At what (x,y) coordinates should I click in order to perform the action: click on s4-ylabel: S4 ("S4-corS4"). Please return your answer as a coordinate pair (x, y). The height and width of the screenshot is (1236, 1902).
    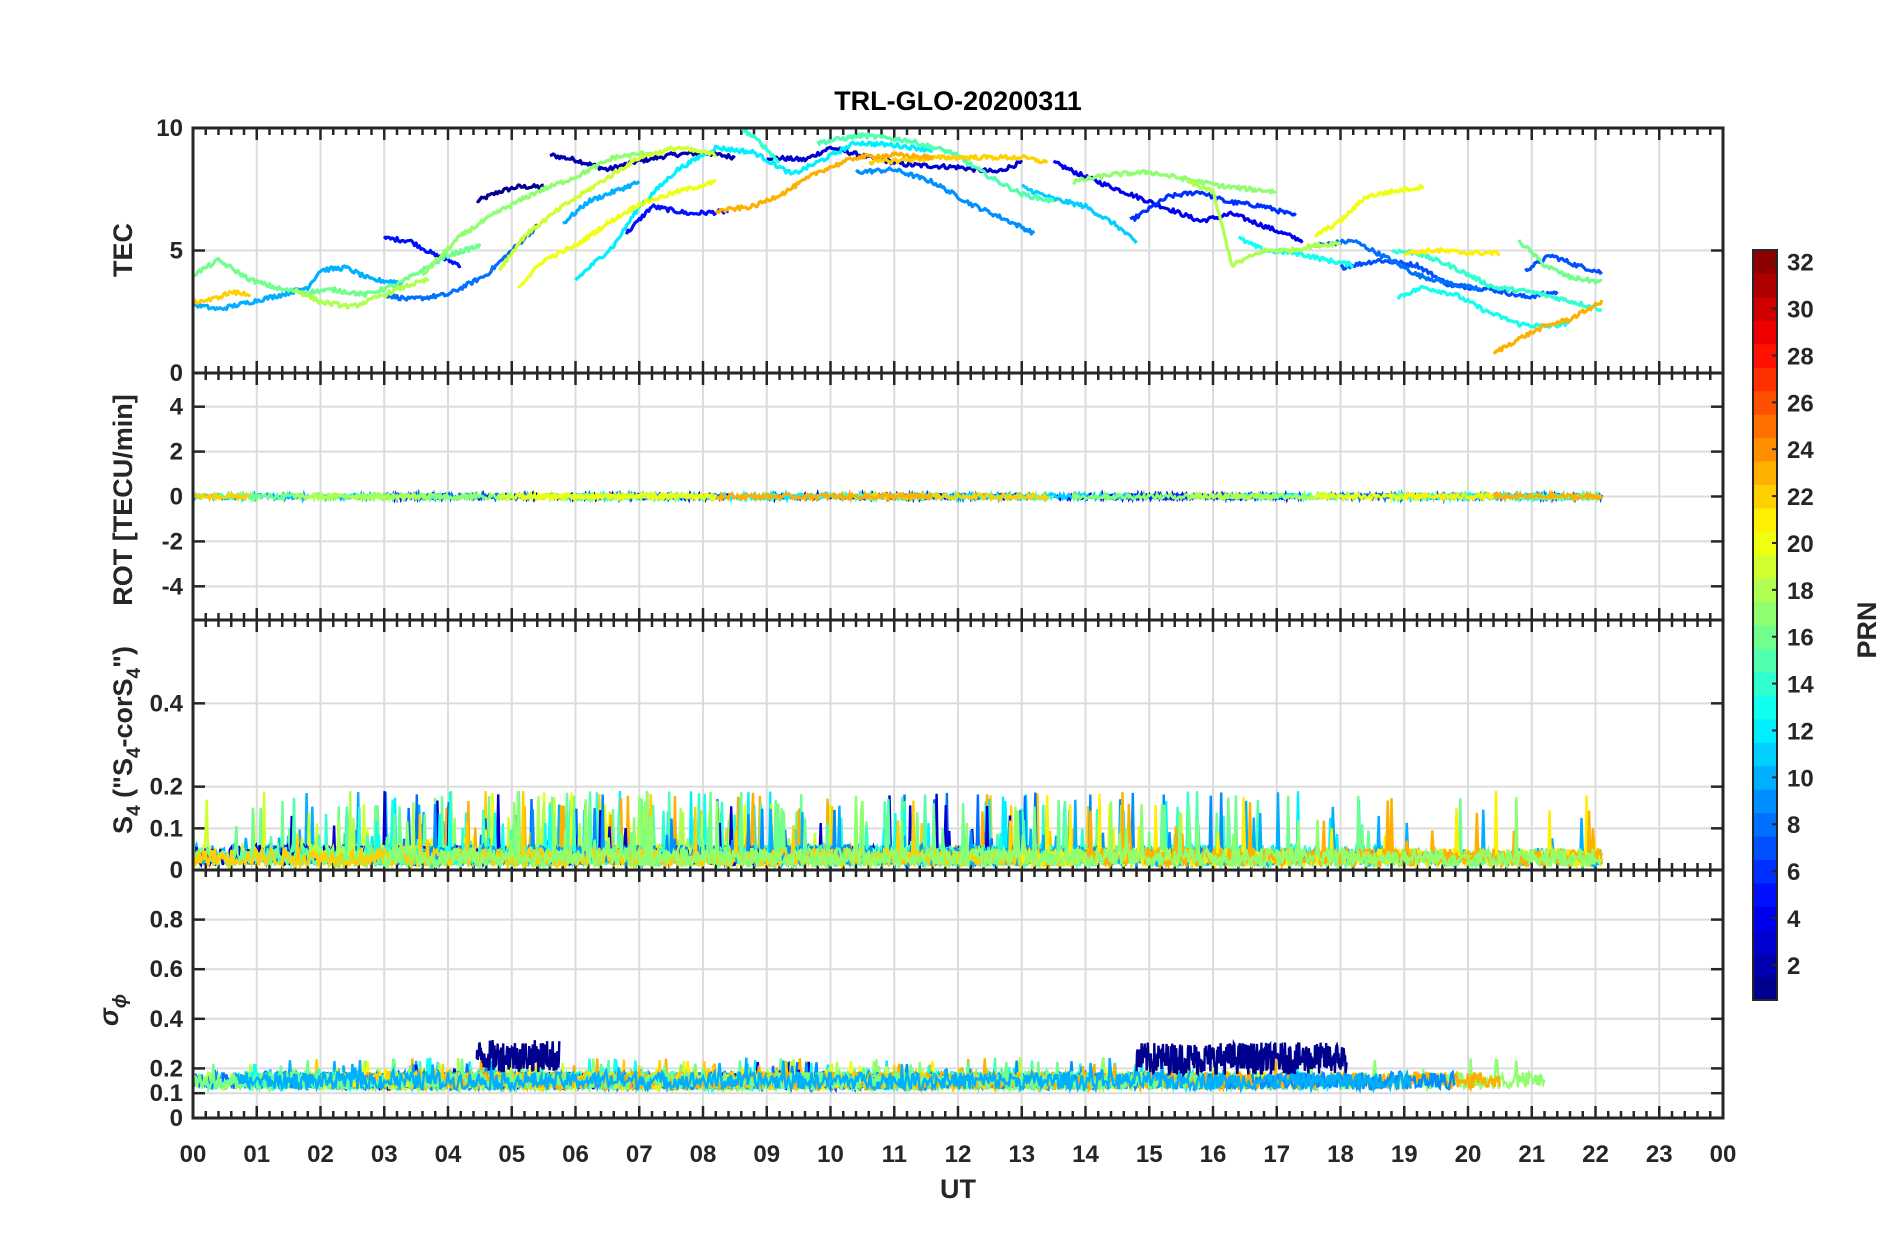
    Looking at the image, I should click on (126, 740).